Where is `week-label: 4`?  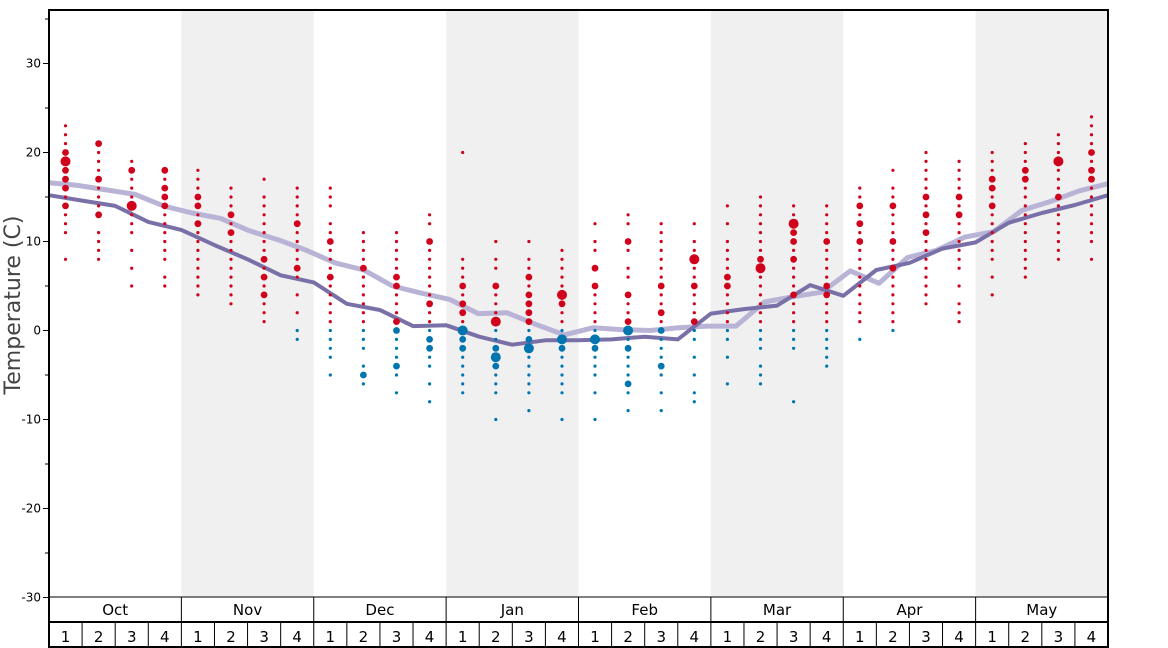 week-label: 4 is located at coordinates (562, 637).